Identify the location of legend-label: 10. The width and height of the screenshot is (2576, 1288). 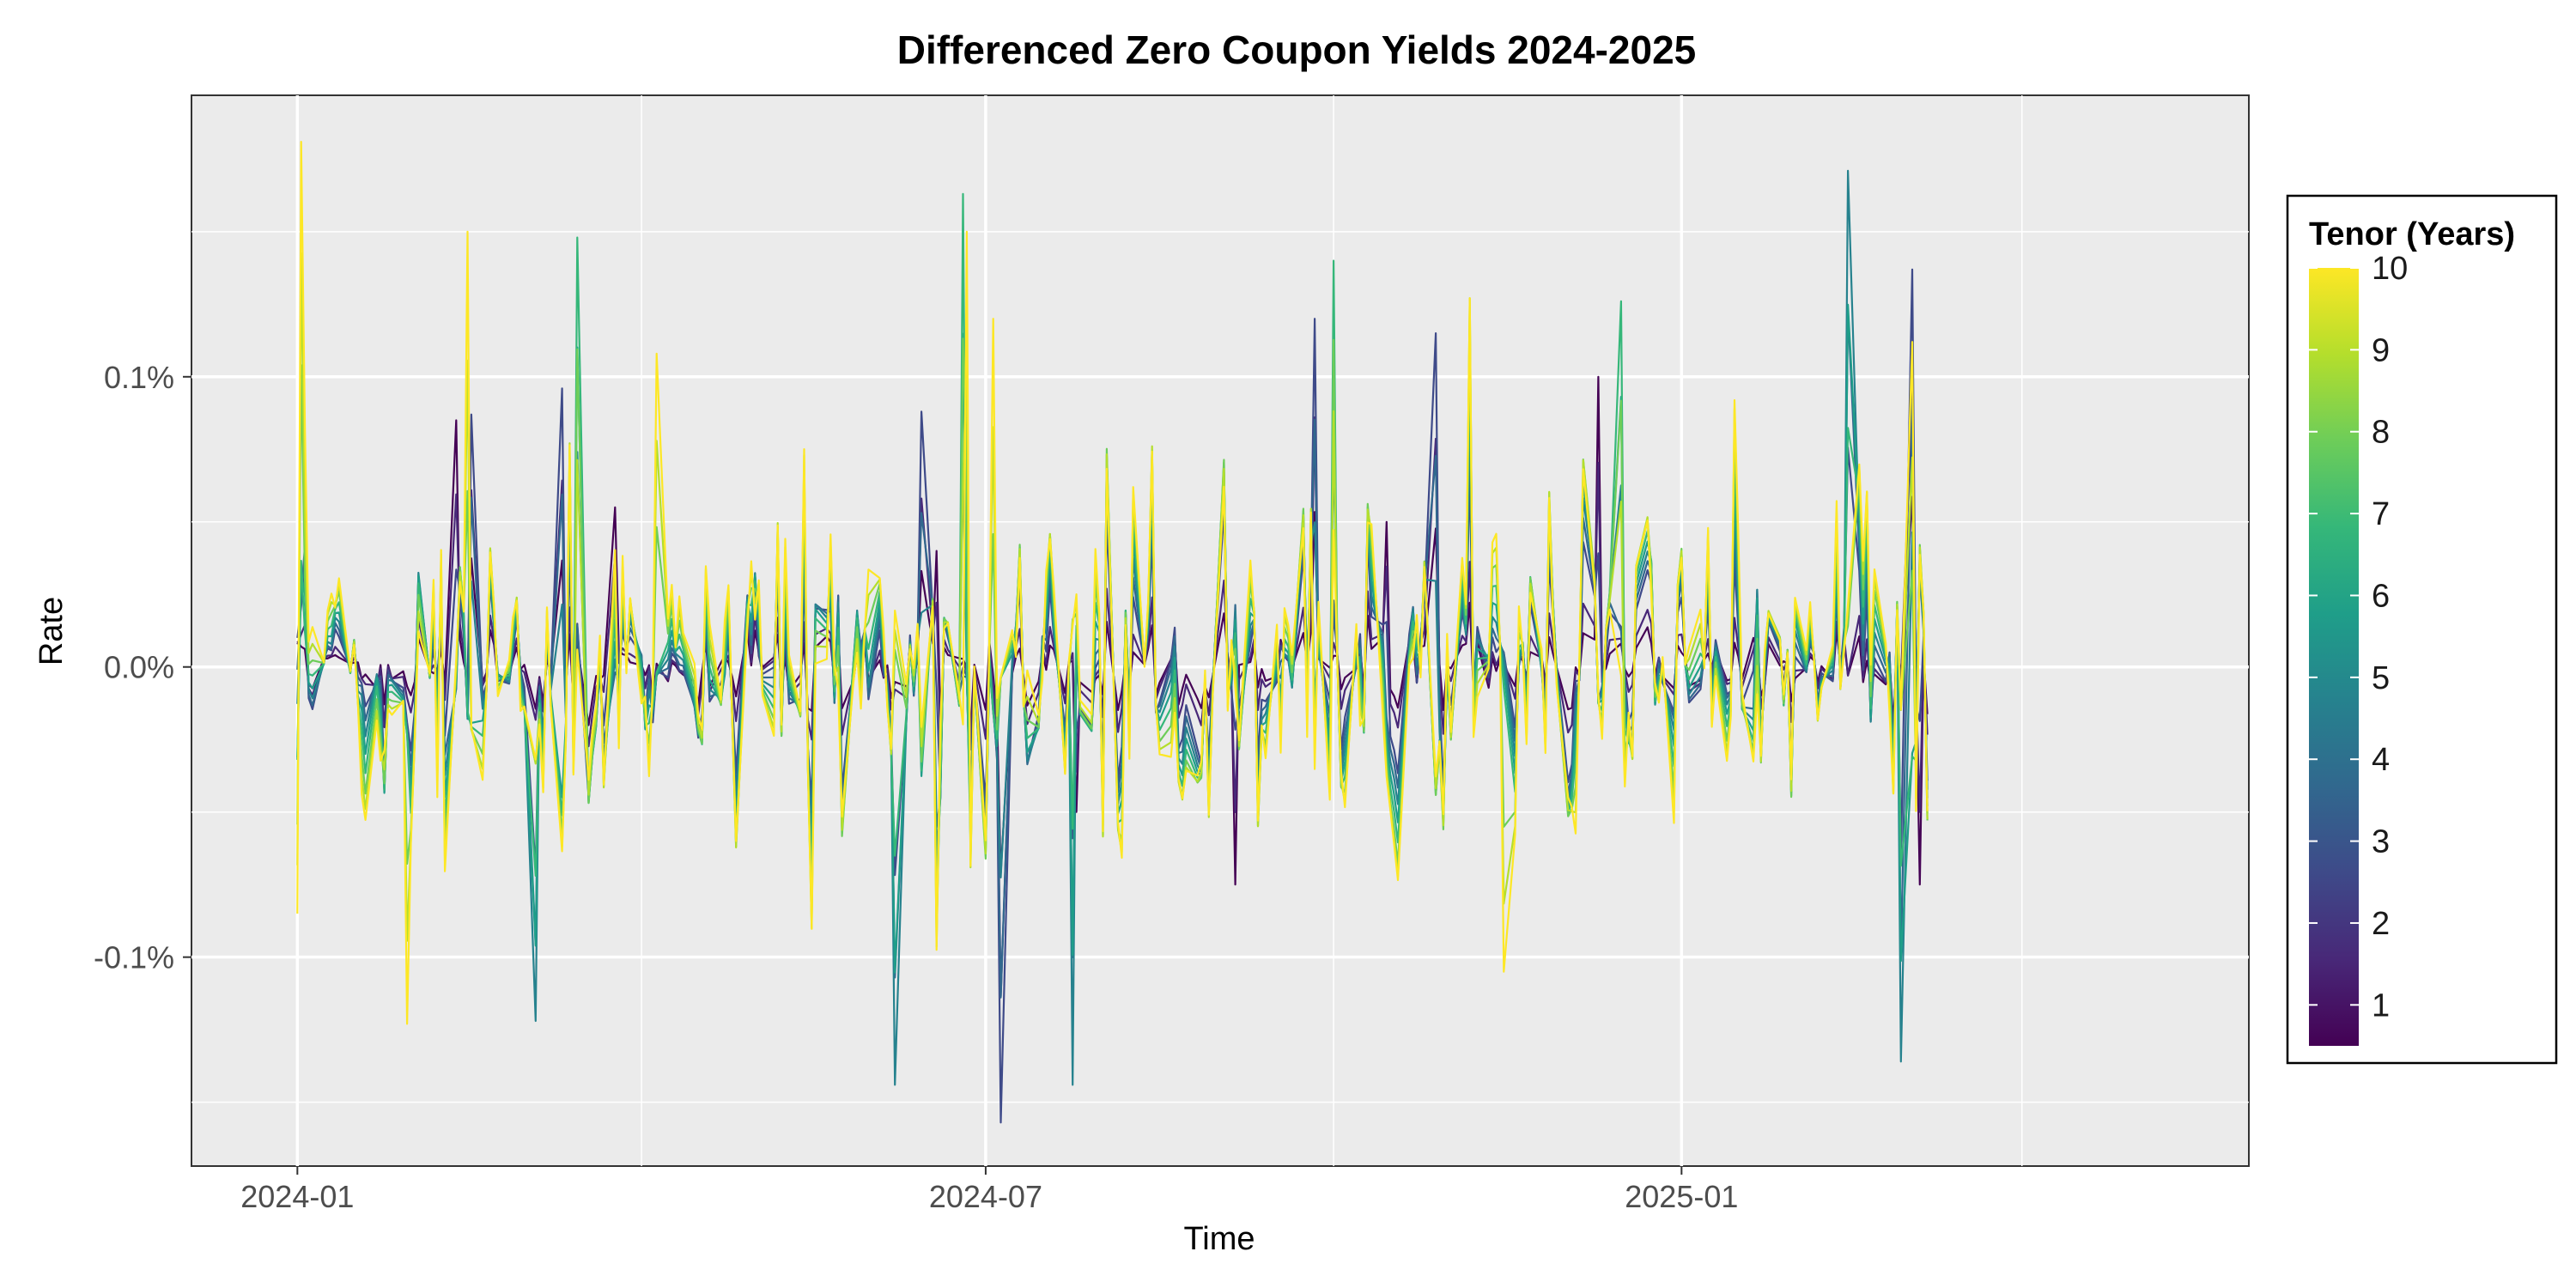
(2390, 269).